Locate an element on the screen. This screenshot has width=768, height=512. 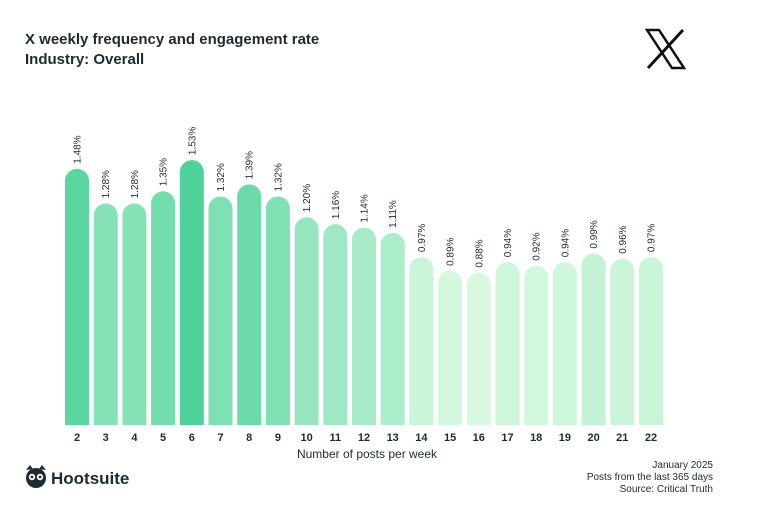
x-tick-label: 5 is located at coordinates (163, 438).